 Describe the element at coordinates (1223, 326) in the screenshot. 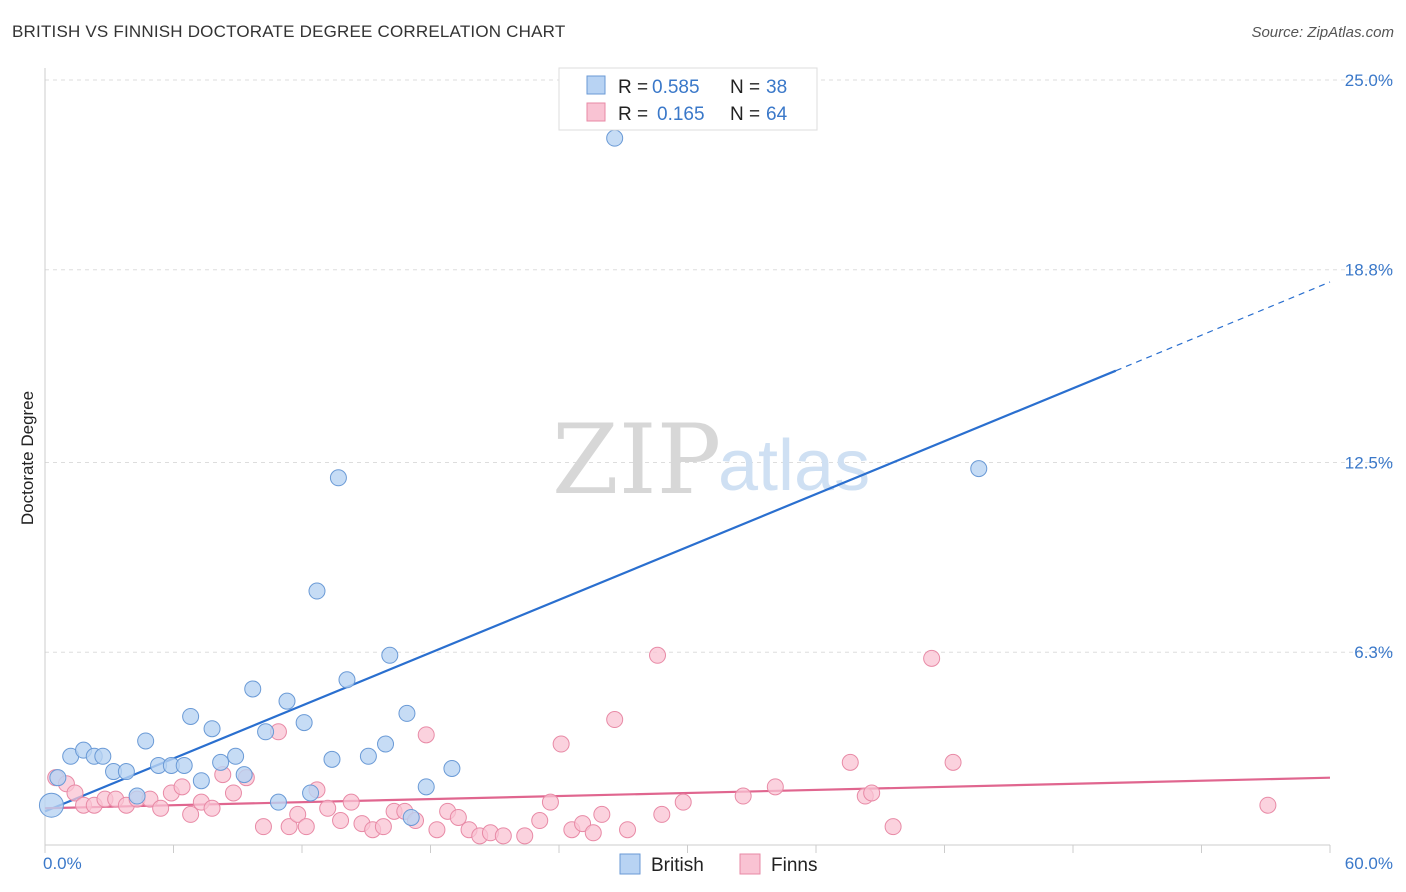

I see `british-trend-extension` at that location.